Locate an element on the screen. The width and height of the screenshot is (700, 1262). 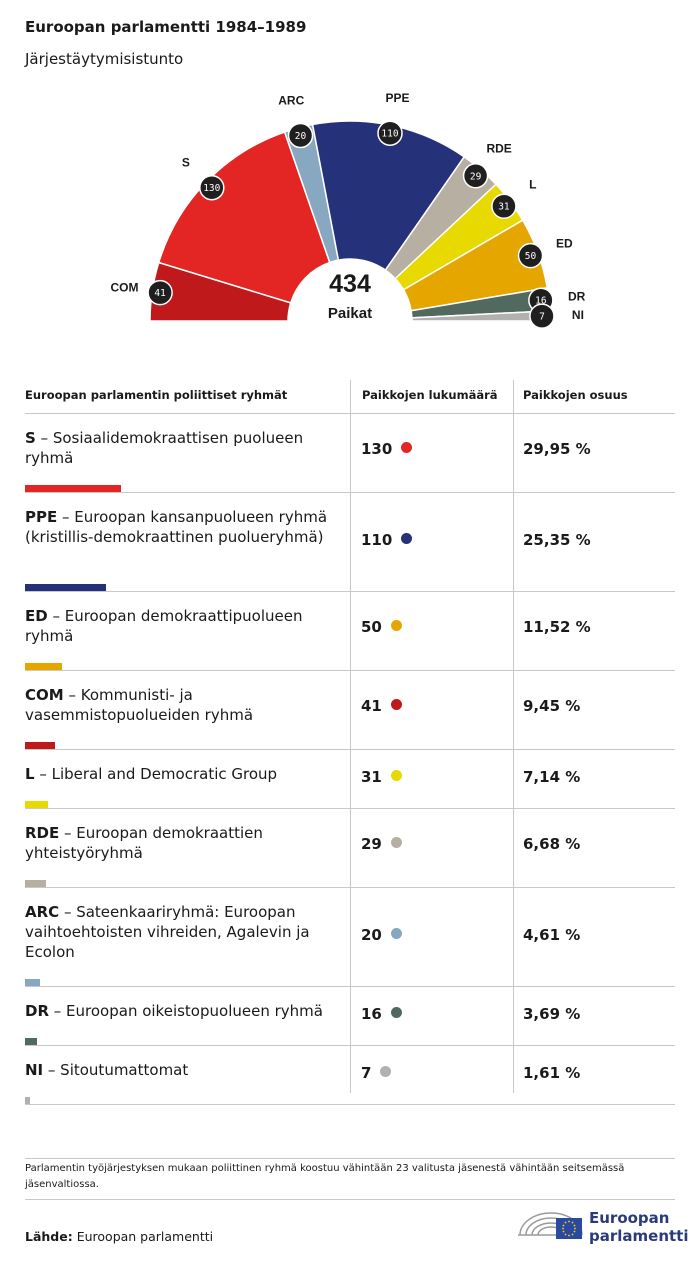
seat-marker-value: 20 is located at coordinates (301, 136).